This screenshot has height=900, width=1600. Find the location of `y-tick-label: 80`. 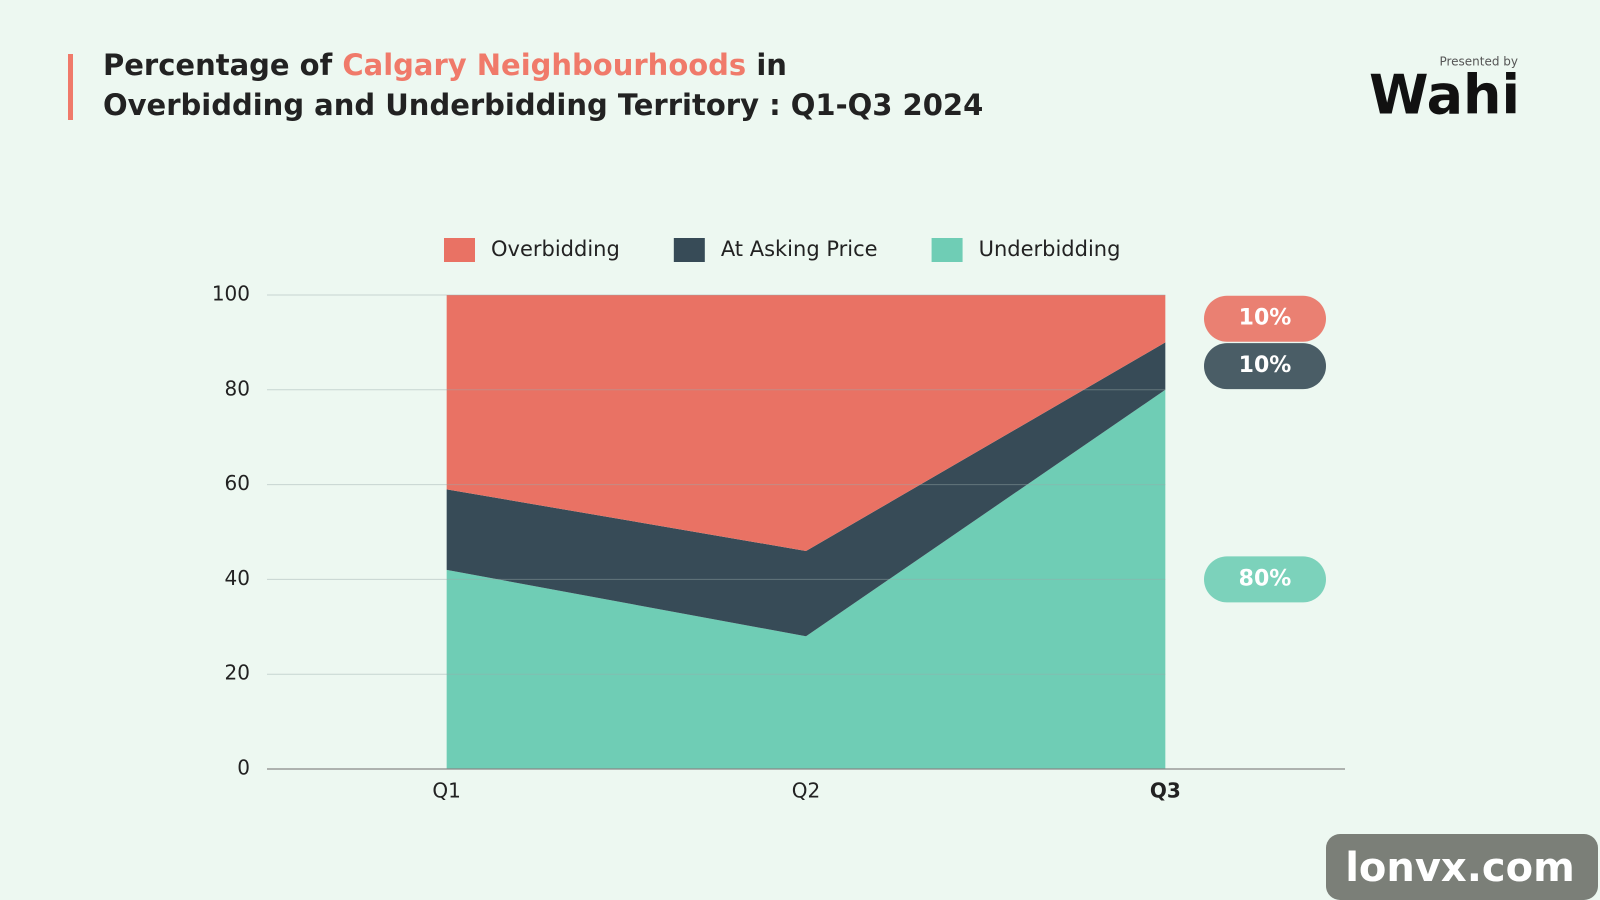

y-tick-label: 80 is located at coordinates (237, 388).